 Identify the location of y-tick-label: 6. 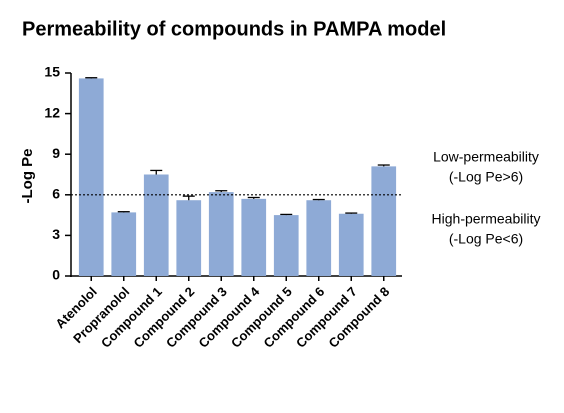
(56, 194).